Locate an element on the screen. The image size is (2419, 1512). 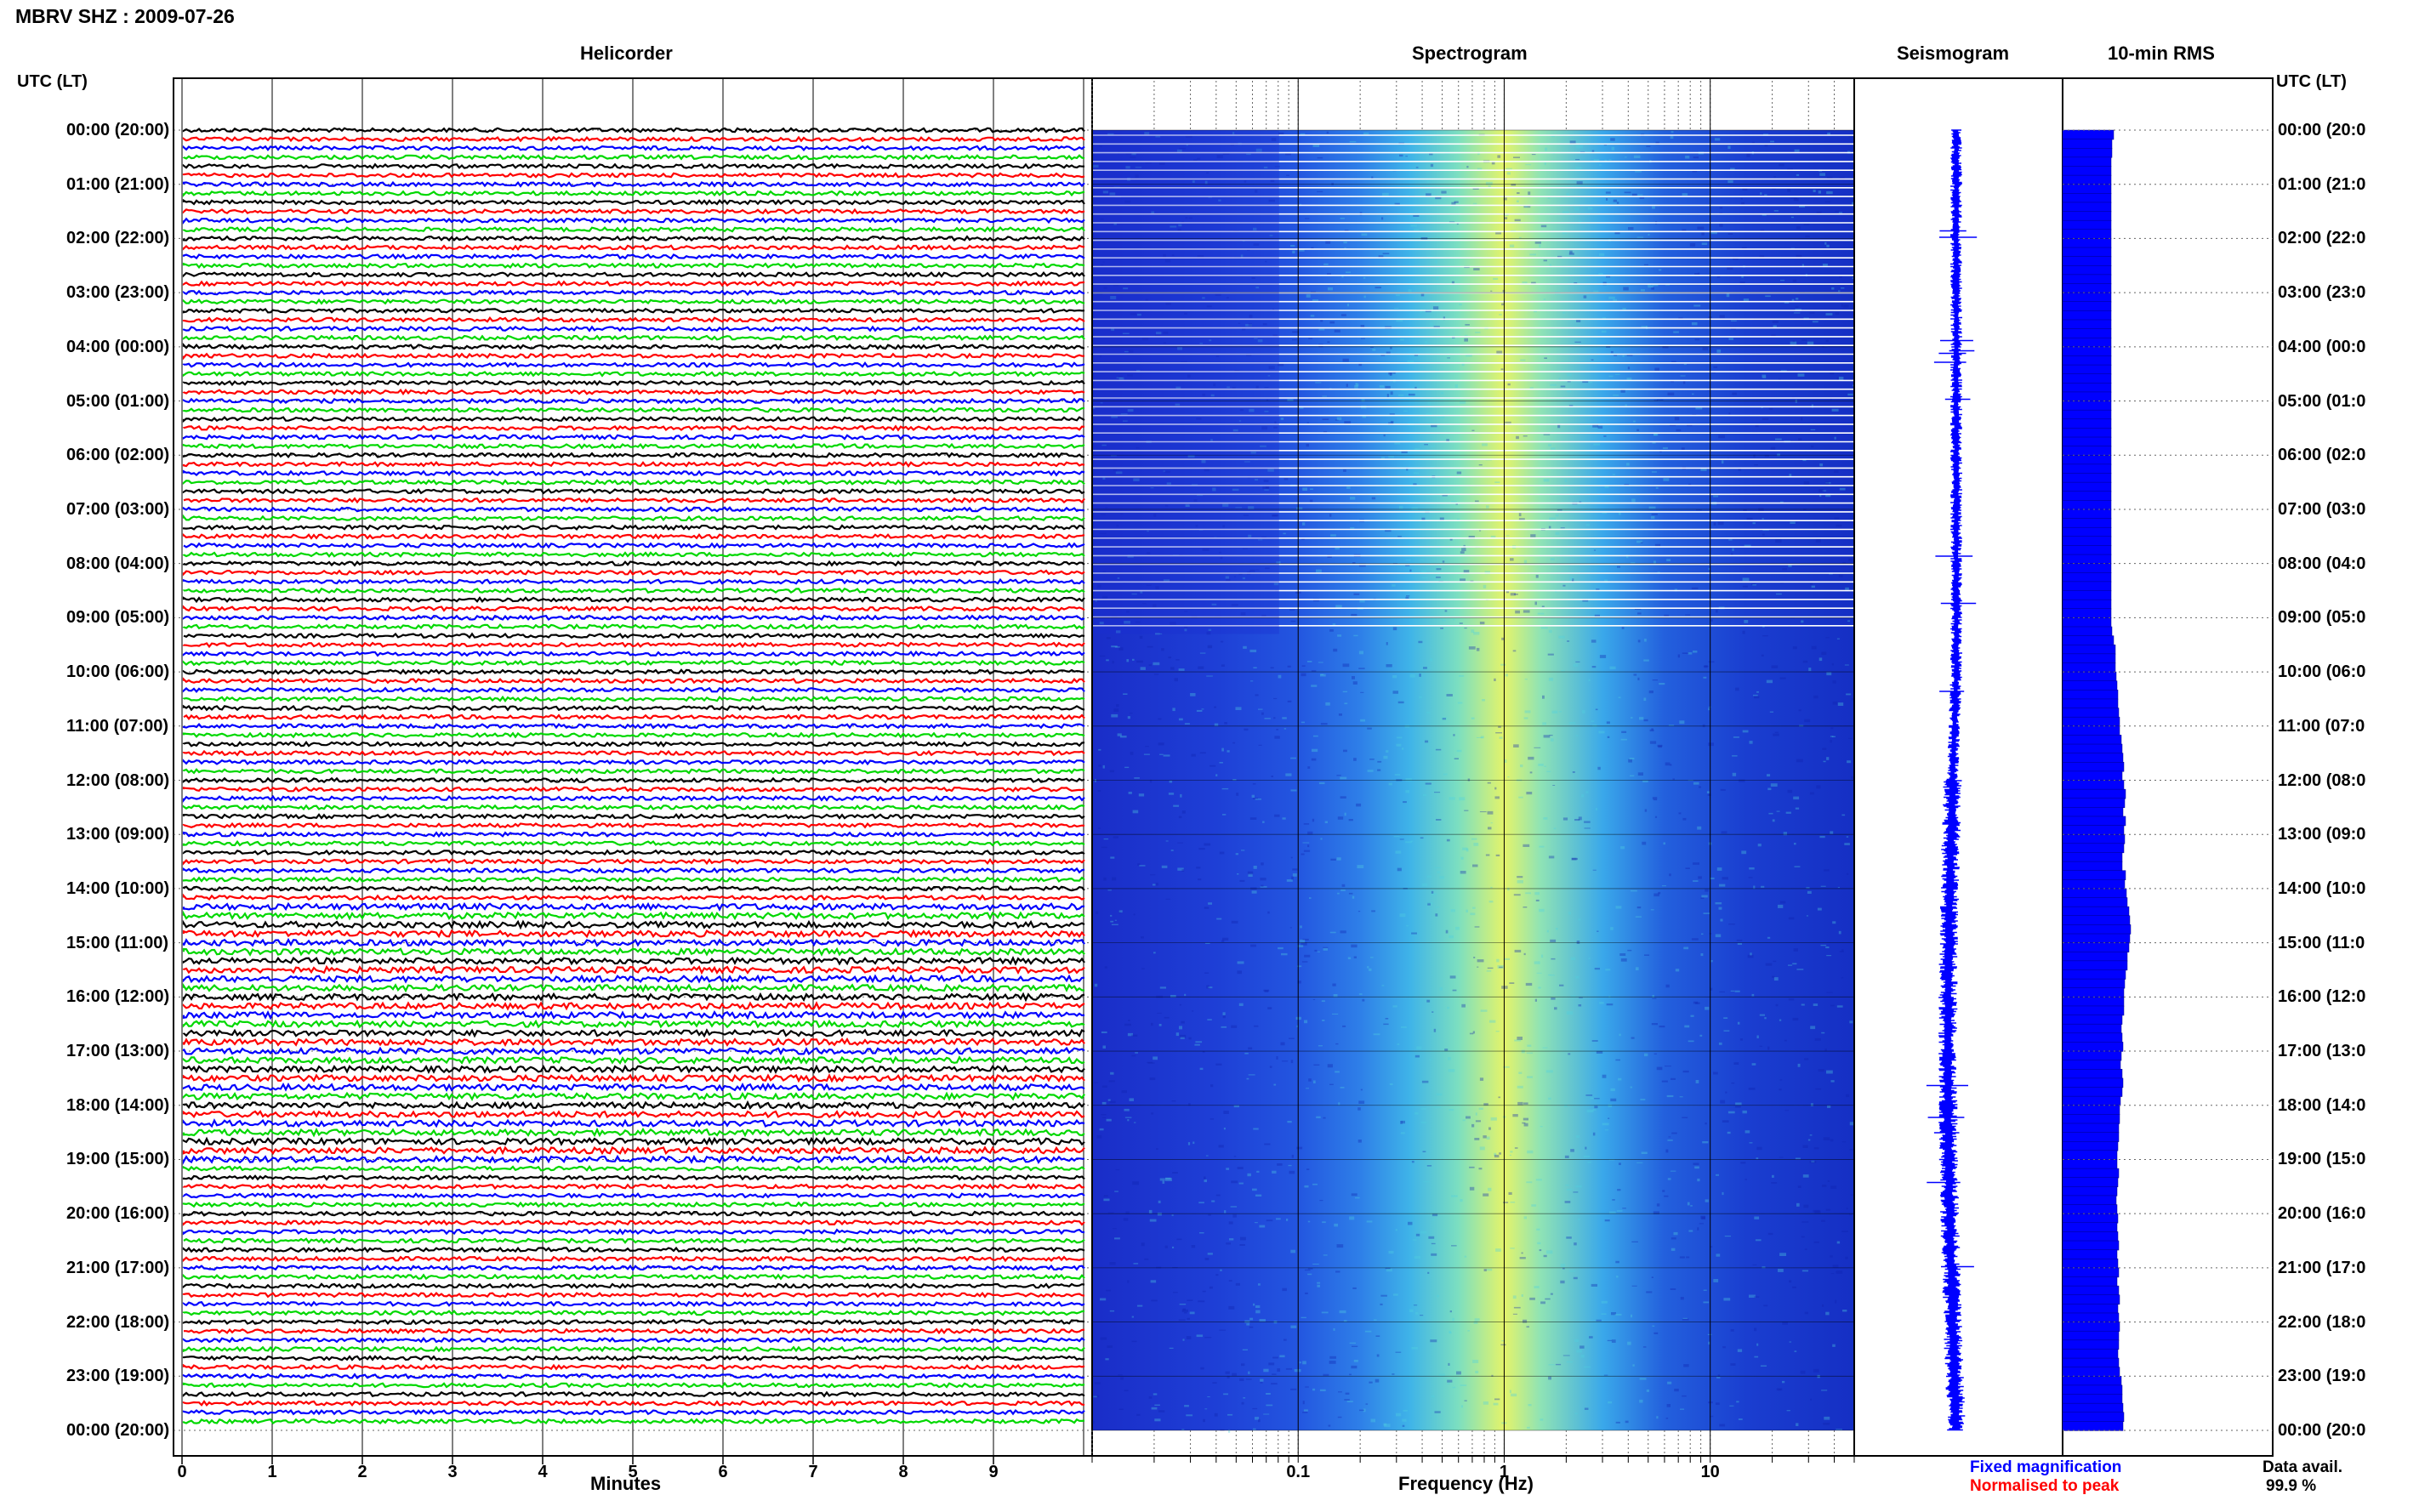
time-label-right: 00:00 (20:0 is located at coordinates (2322, 130).